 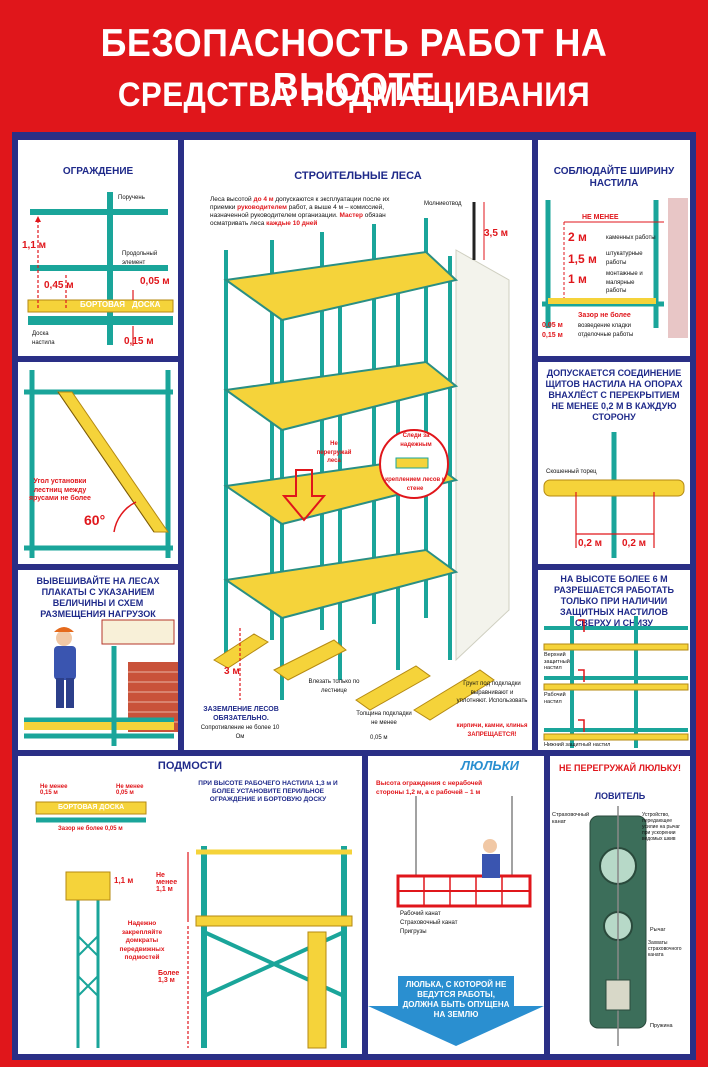 I want to click on poster-title: БЕЗОПАСНОСТЬ РАБОТ НА ВЫСОТЕ, so click(x=354, y=65).